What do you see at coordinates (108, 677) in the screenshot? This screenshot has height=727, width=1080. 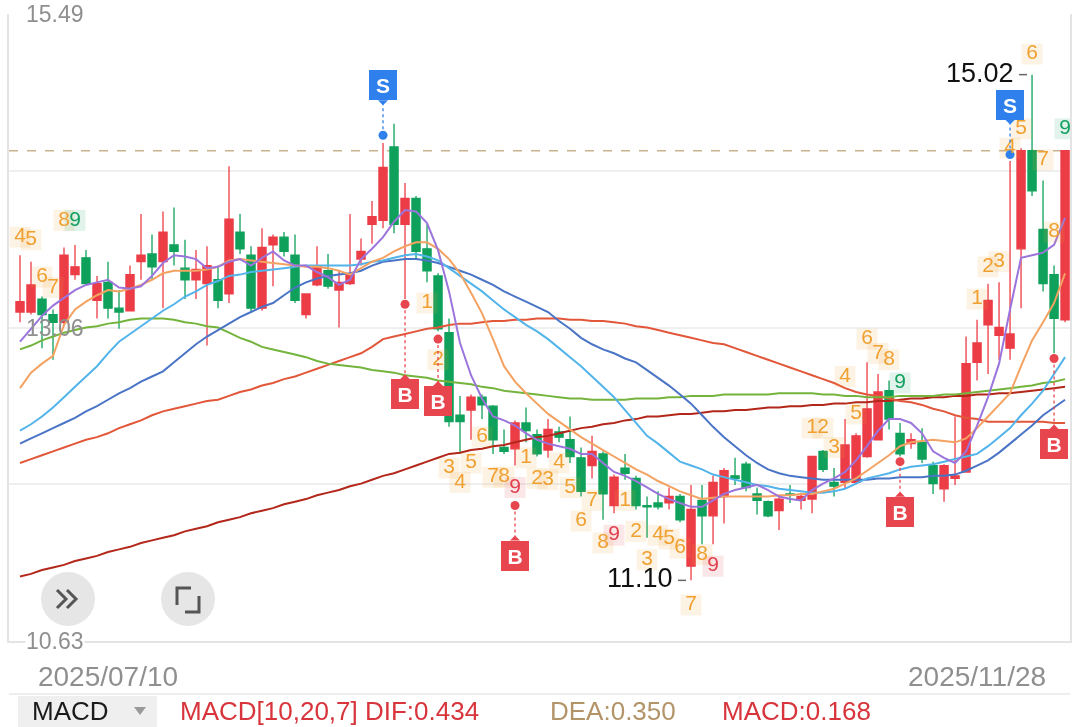 I see `x-tick-label: 2025/07/10` at bounding box center [108, 677].